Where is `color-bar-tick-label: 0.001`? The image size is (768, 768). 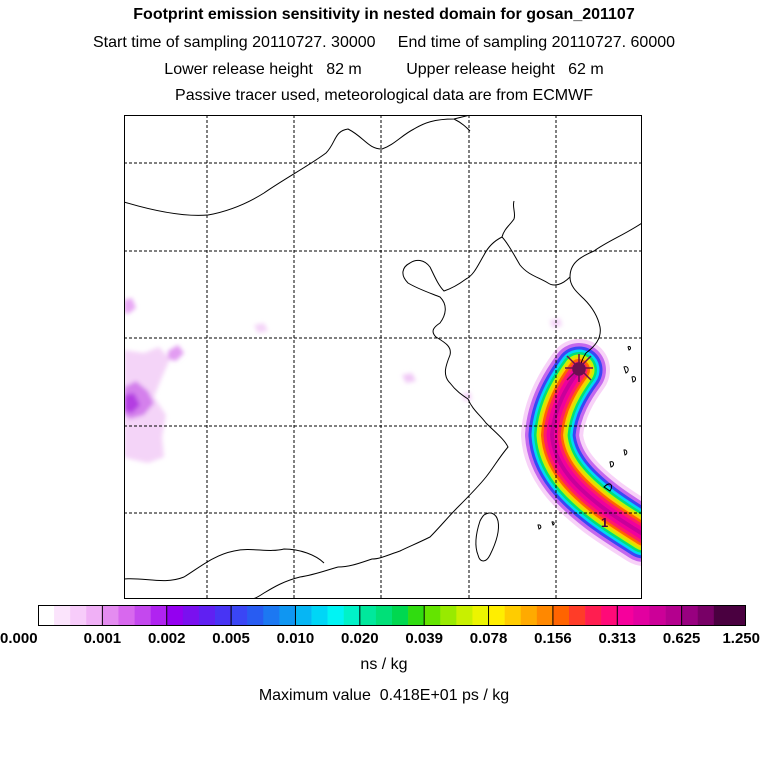 color-bar-tick-label: 0.001 is located at coordinates (102, 638).